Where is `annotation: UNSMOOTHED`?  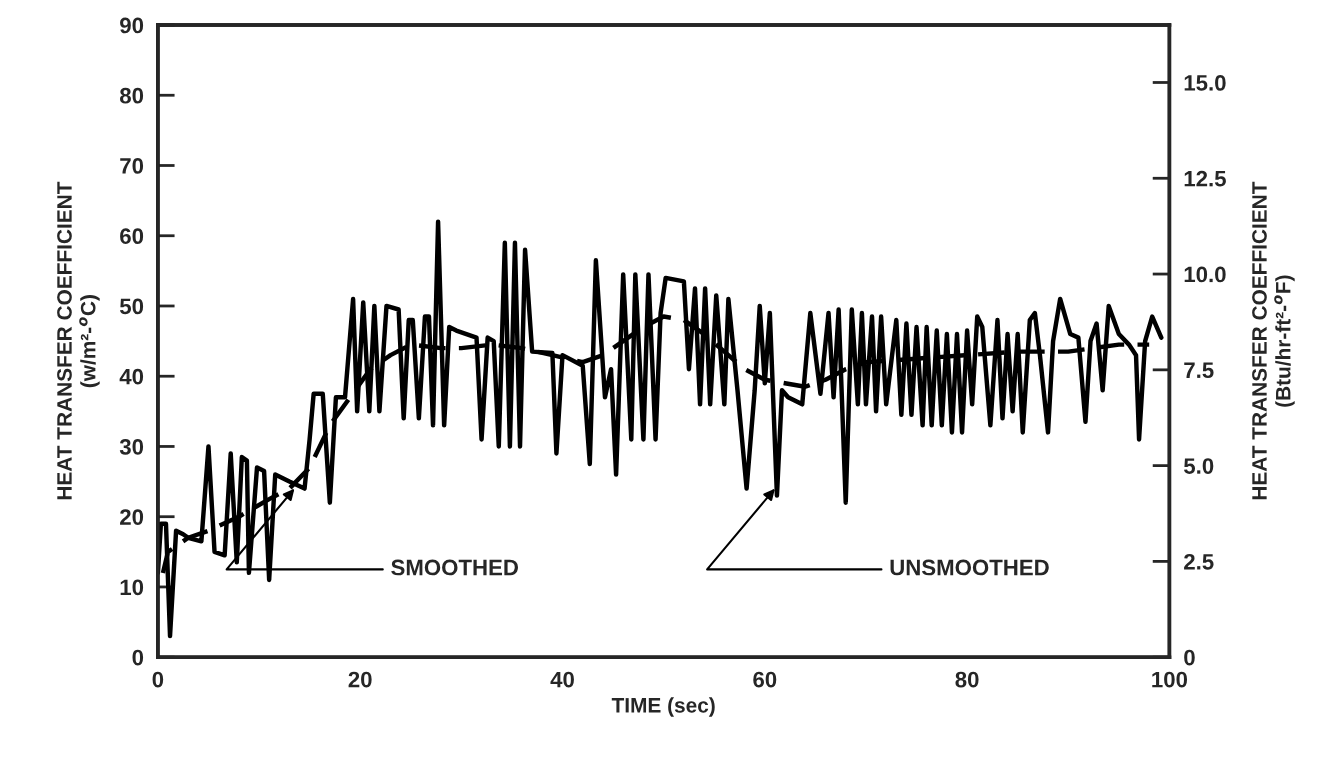 annotation: UNSMOOTHED is located at coordinates (969, 567).